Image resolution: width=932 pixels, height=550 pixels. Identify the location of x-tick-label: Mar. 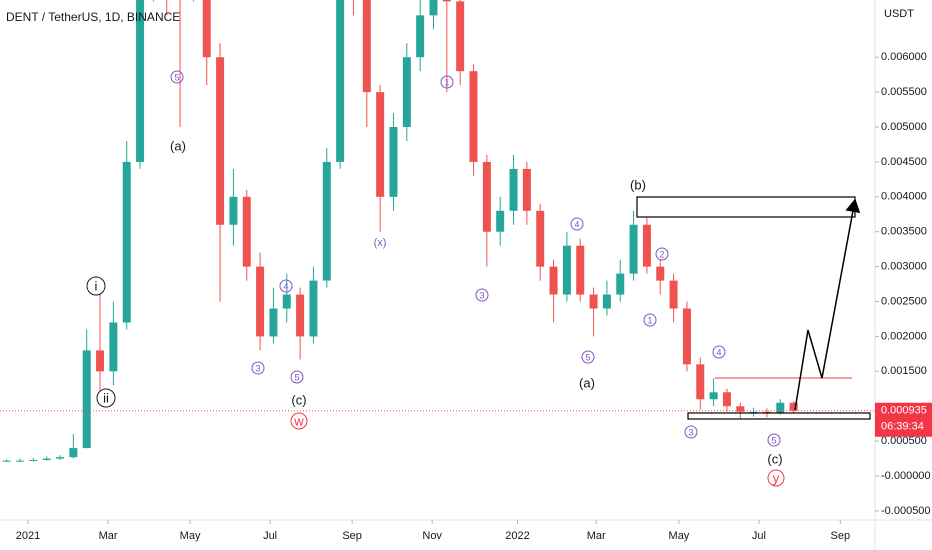
(596, 536).